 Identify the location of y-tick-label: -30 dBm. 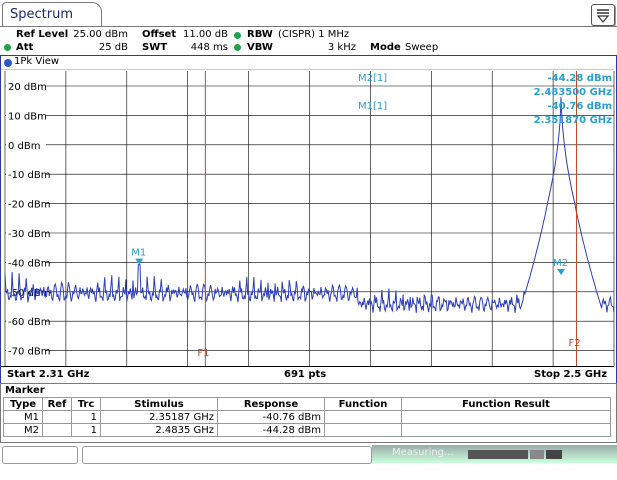
(29, 234).